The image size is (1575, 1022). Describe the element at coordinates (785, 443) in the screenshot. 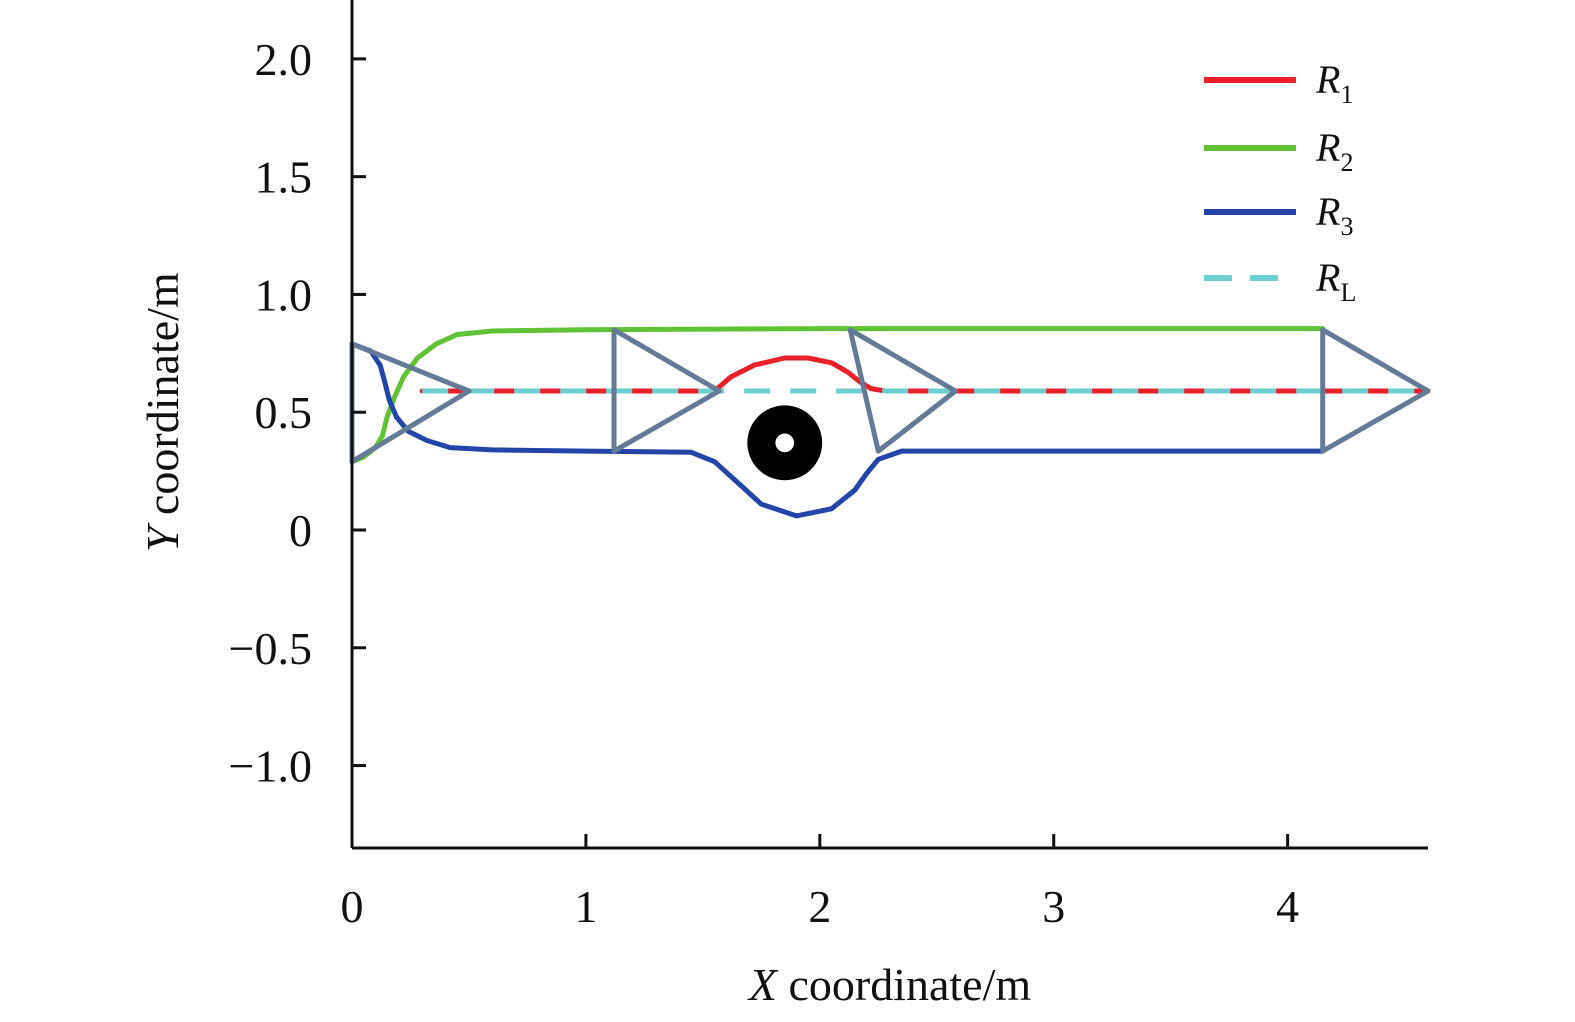

I see `obstacle-center` at that location.